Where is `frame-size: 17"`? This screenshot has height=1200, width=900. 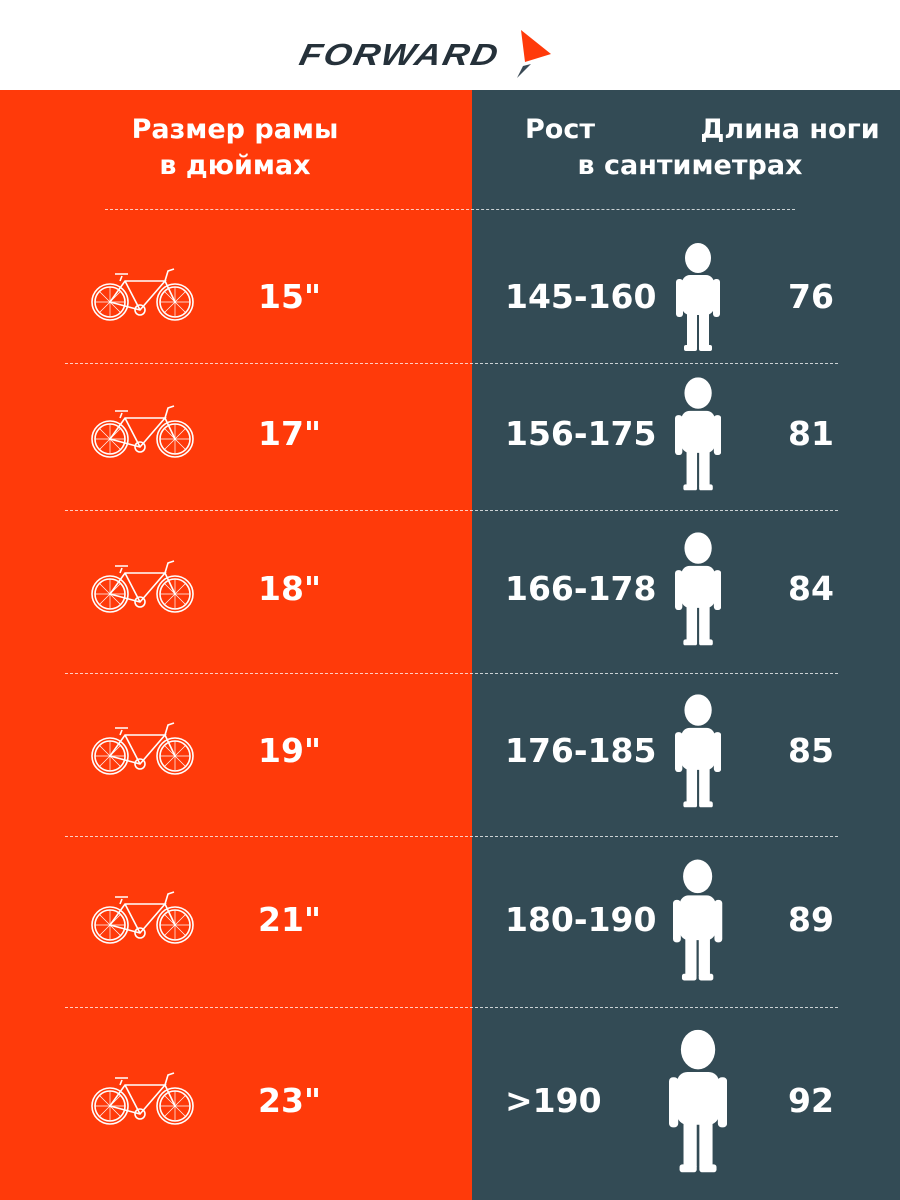
frame-size: 17" is located at coordinates (290, 433).